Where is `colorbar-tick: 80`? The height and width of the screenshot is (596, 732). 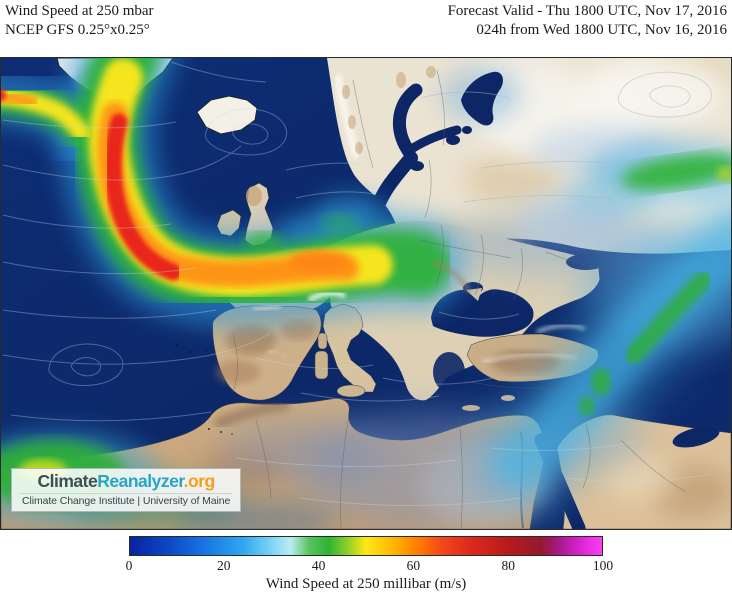 colorbar-tick: 80 is located at coordinates (508, 565).